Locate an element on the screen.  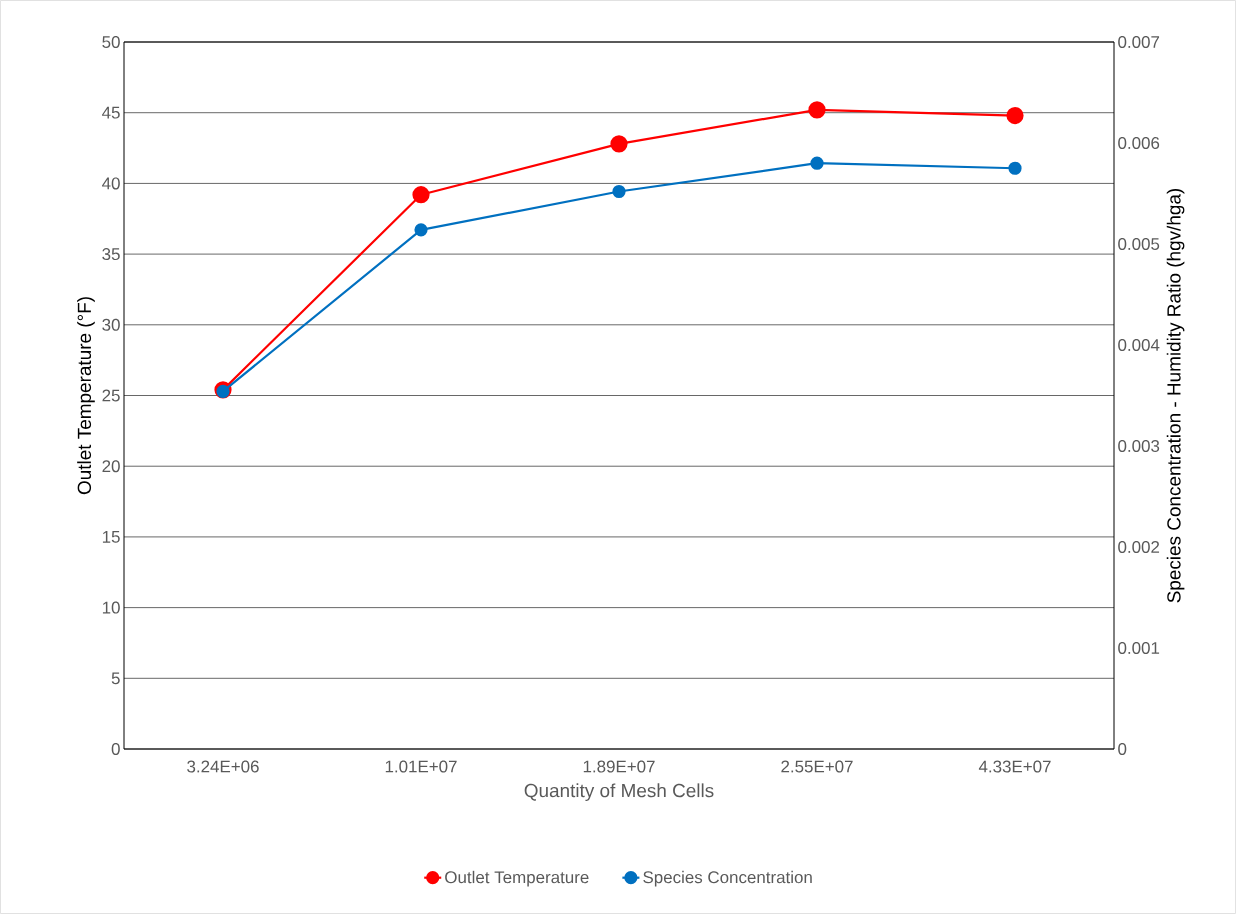
y-axis-title: Outlet Temperature (°F) is located at coordinates (86, 396).